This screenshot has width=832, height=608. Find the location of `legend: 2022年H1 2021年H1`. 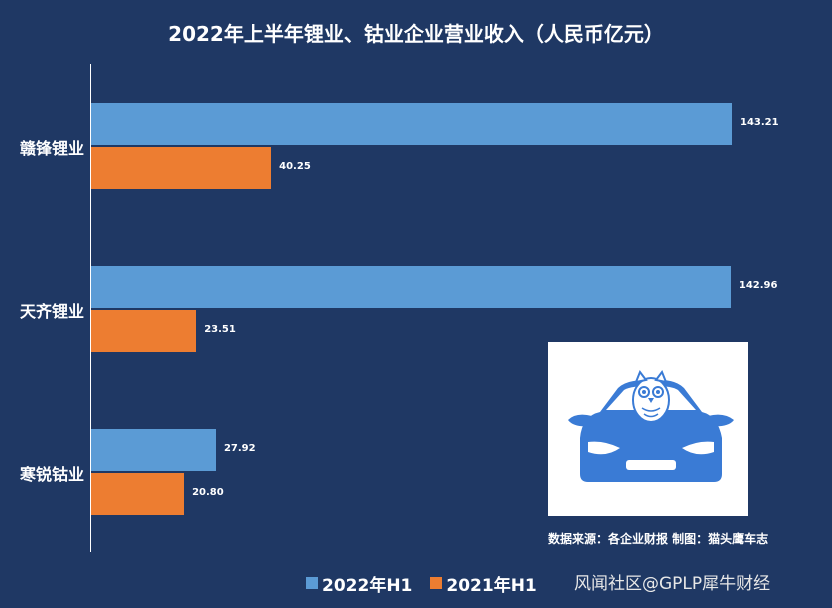

legend: 2022年H1 2021年H1 is located at coordinates (421, 583).